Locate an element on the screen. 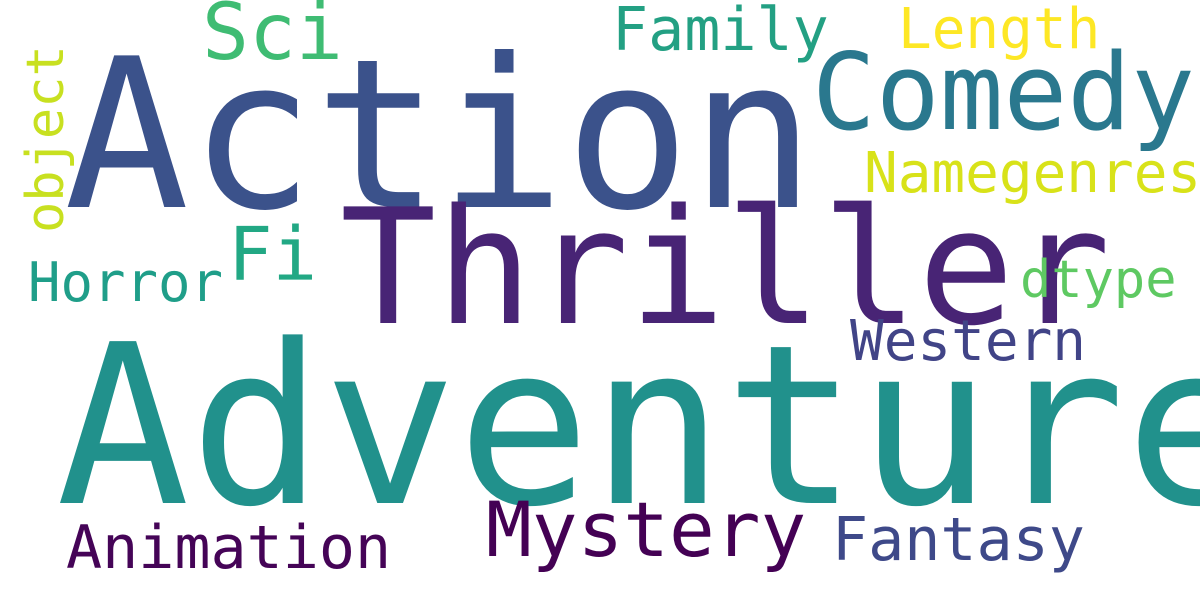 This screenshot has width=1200, height=600. word-fi: Fi is located at coordinates (273, 255).